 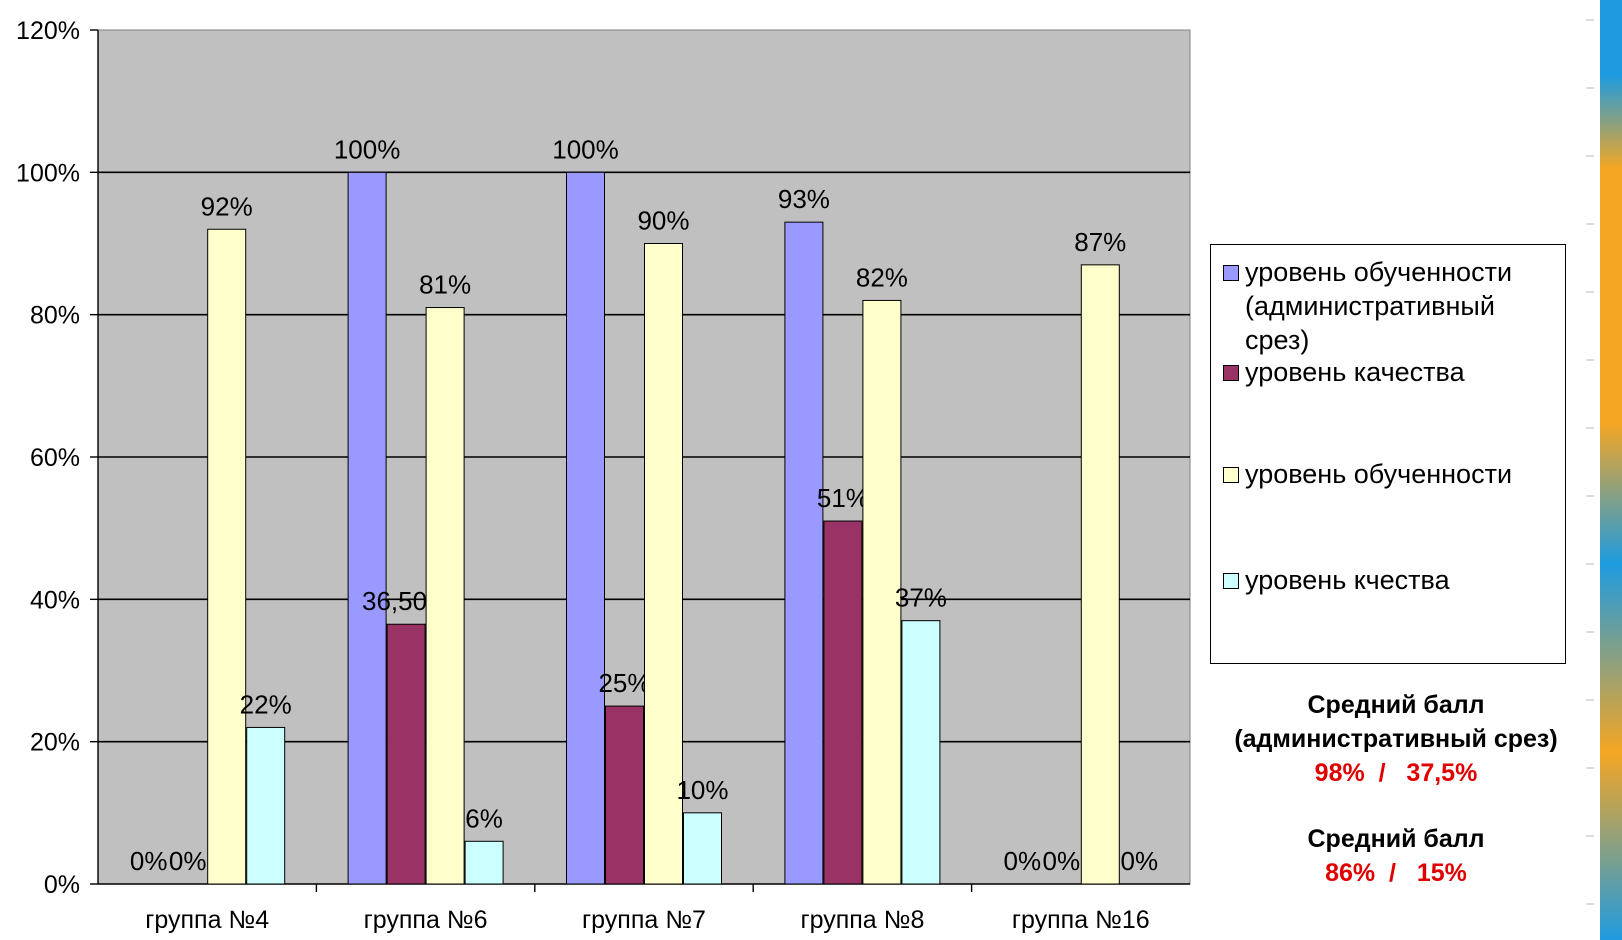 I want to click on data-label-series-3-4: 82%, so click(x=882, y=277).